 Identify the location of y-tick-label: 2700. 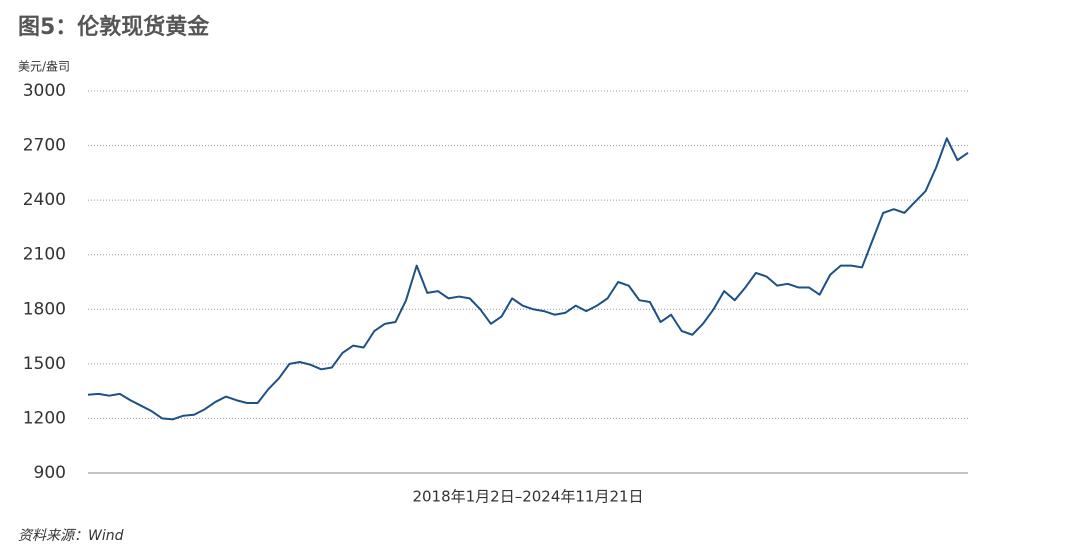
(44, 146).